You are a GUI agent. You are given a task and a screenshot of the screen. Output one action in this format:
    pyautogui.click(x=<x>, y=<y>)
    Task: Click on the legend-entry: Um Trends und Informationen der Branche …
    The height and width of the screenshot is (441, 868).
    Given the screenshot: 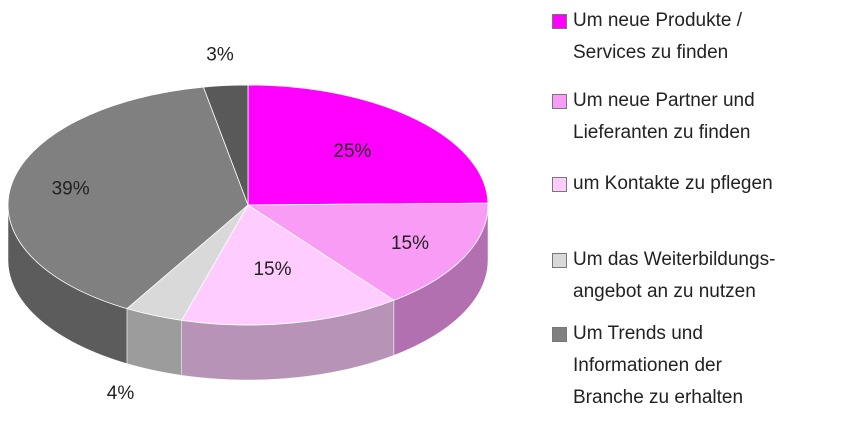 What is the action you would take?
    pyautogui.click(x=662, y=366)
    